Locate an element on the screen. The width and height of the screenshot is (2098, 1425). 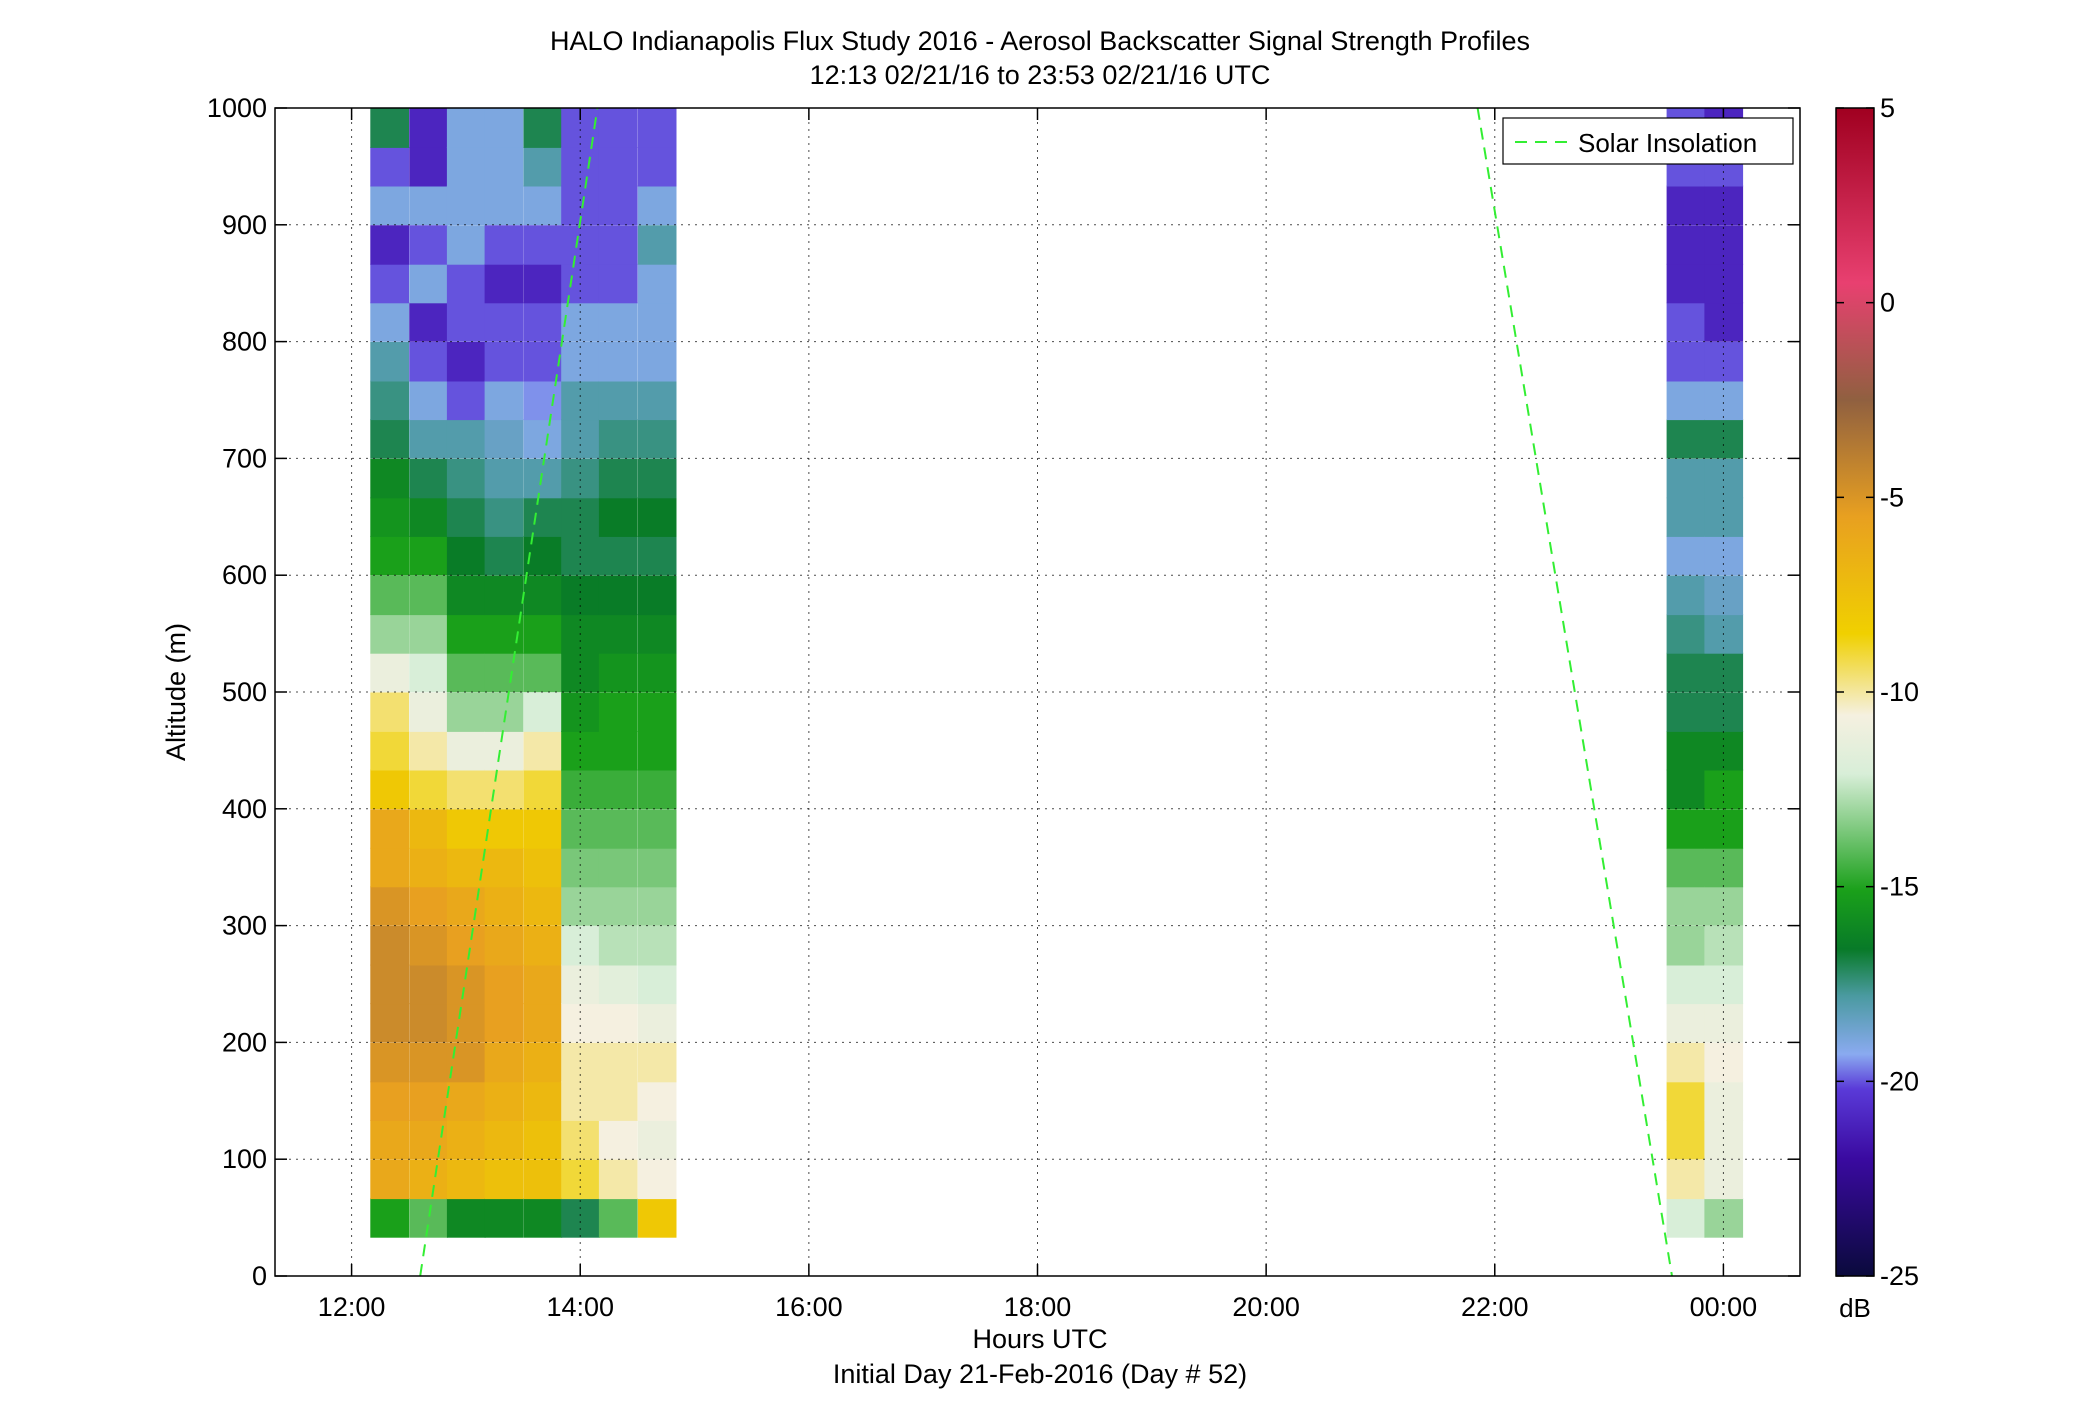
colorbar-tick-label: 0 is located at coordinates (1887, 303).